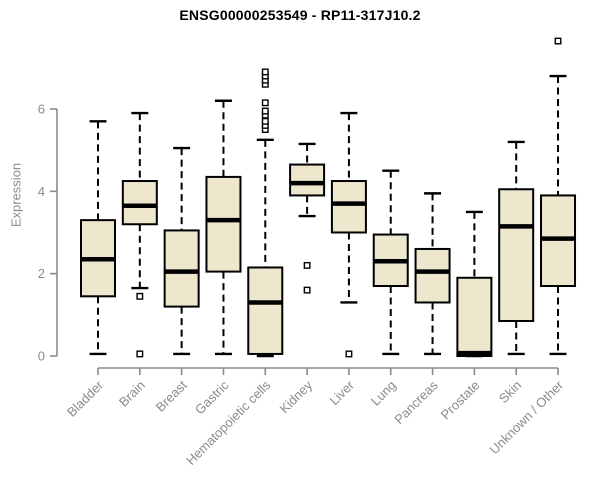  What do you see at coordinates (390, 262) in the screenshot?
I see `boxplot-lung` at bounding box center [390, 262].